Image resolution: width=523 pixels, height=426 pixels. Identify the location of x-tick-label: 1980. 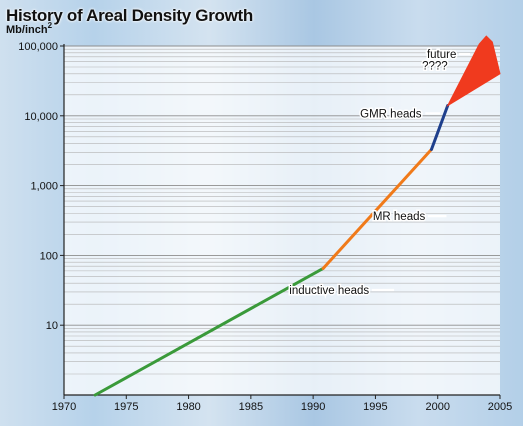
(188, 407).